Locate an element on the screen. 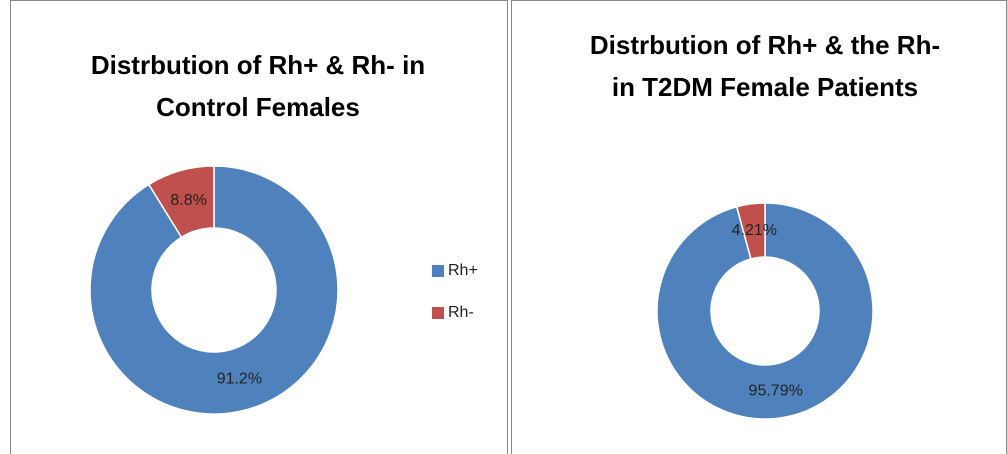 Image resolution: width=1007 pixels, height=454 pixels. data-label: 4.21% is located at coordinates (754, 230).